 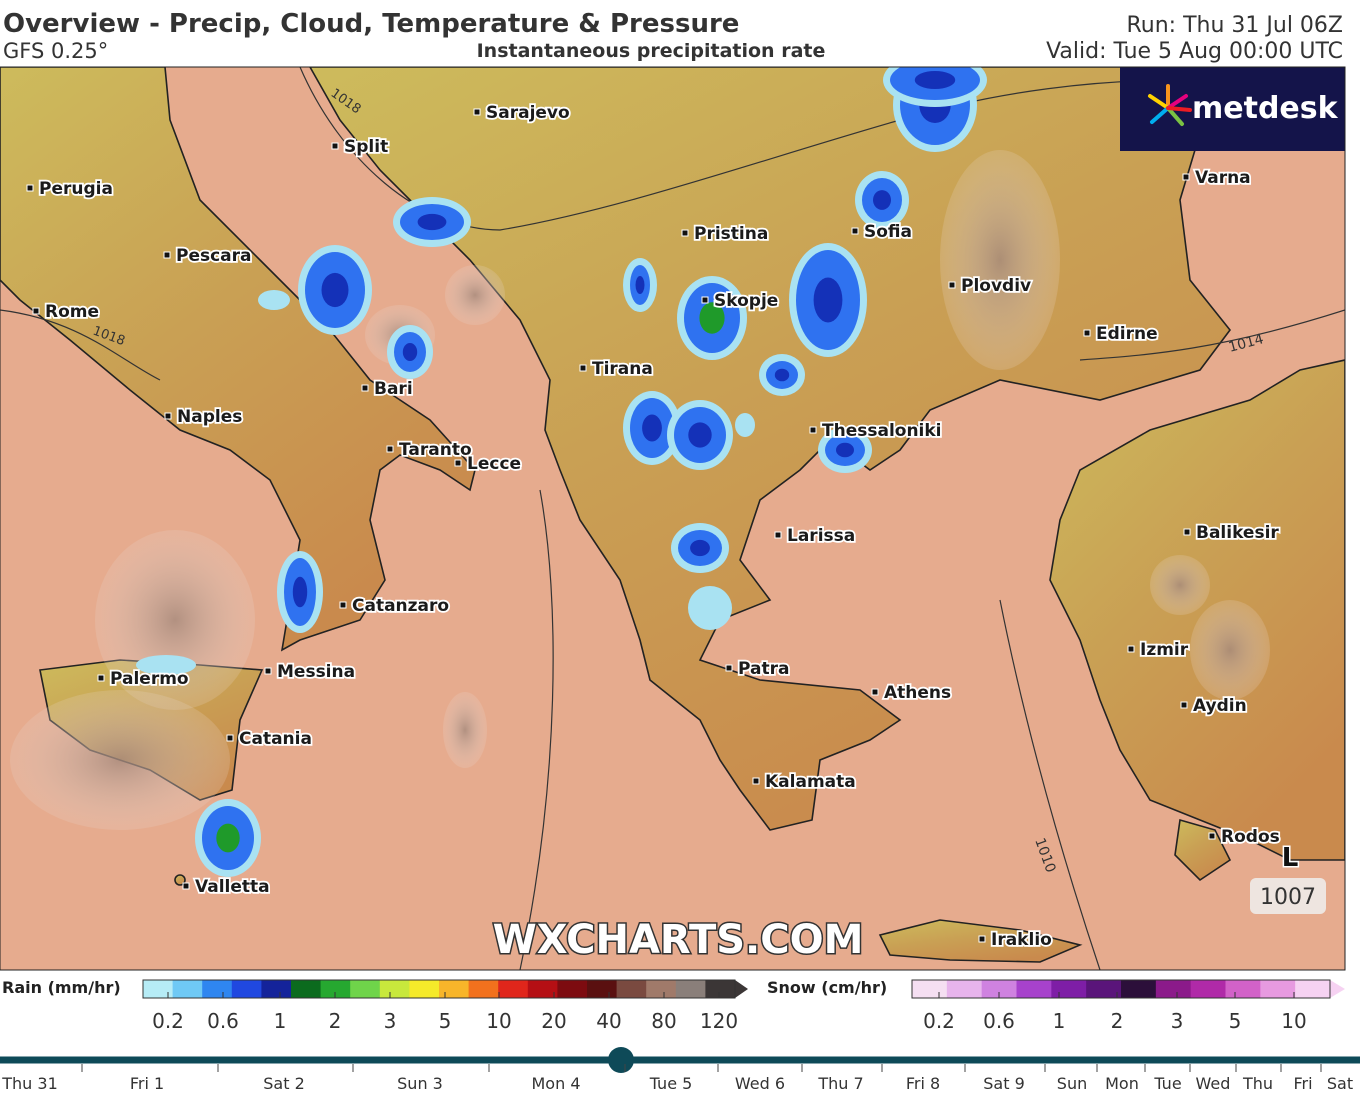 I want to click on legend-tick-label: 40, so click(x=608, y=1021).